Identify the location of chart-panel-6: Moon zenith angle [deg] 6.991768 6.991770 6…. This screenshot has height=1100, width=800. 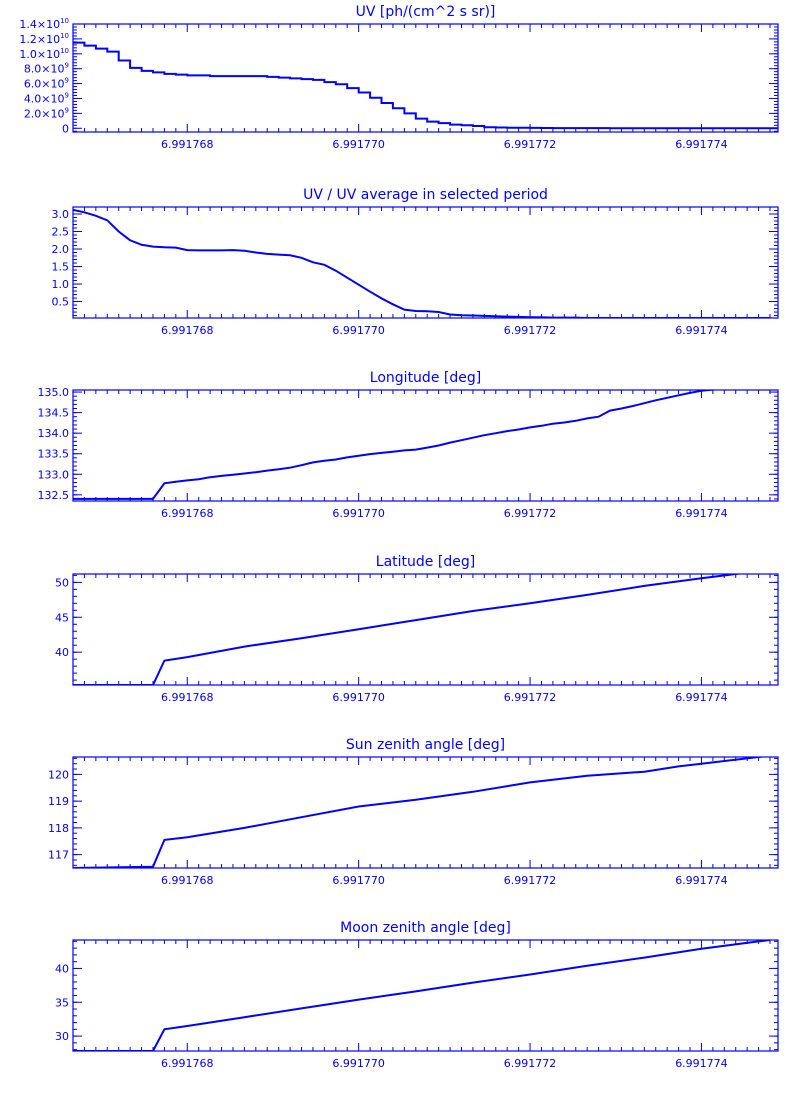
(417, 995).